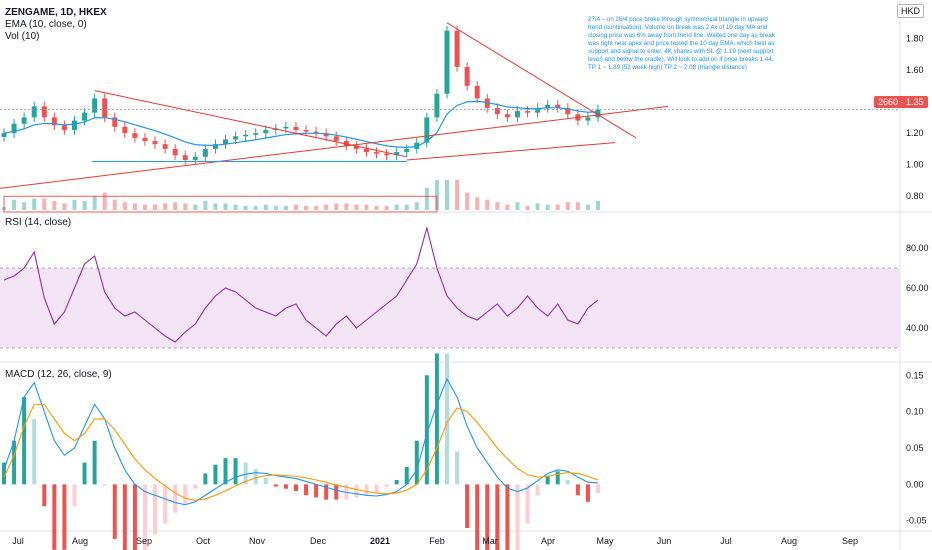 Image resolution: width=932 pixels, height=550 pixels. I want to click on trendline-support, so click(334, 147).